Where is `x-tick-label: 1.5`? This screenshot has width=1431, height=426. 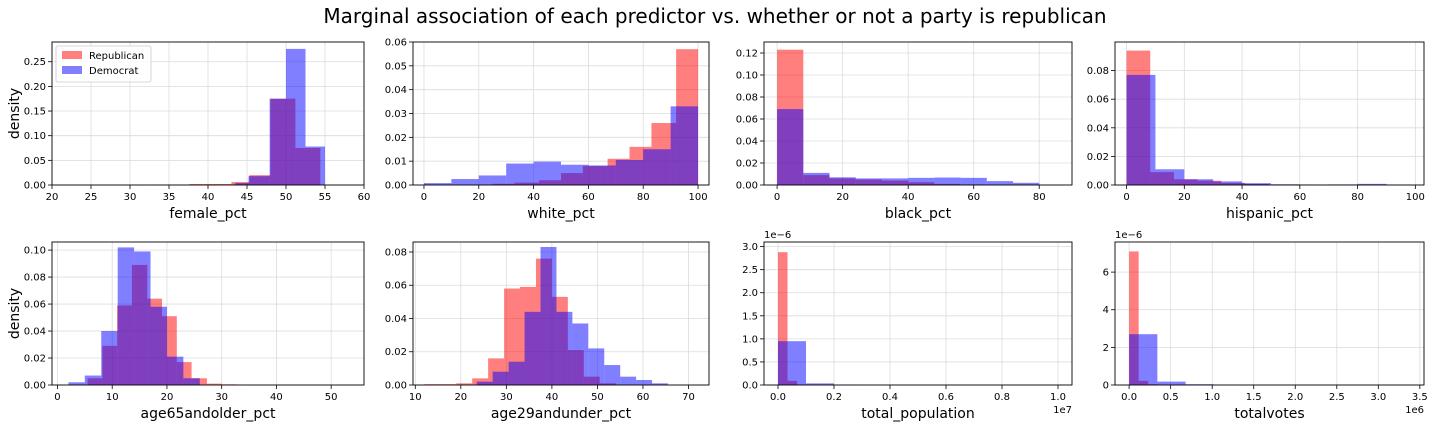
x-tick-label: 1.5 is located at coordinates (1254, 397).